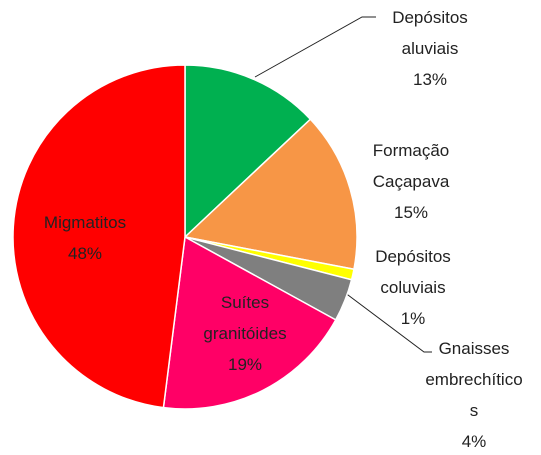 This screenshot has height=455, width=541. What do you see at coordinates (474, 379) in the screenshot?
I see `category-label: Gnaisses embrechíticos` at bounding box center [474, 379].